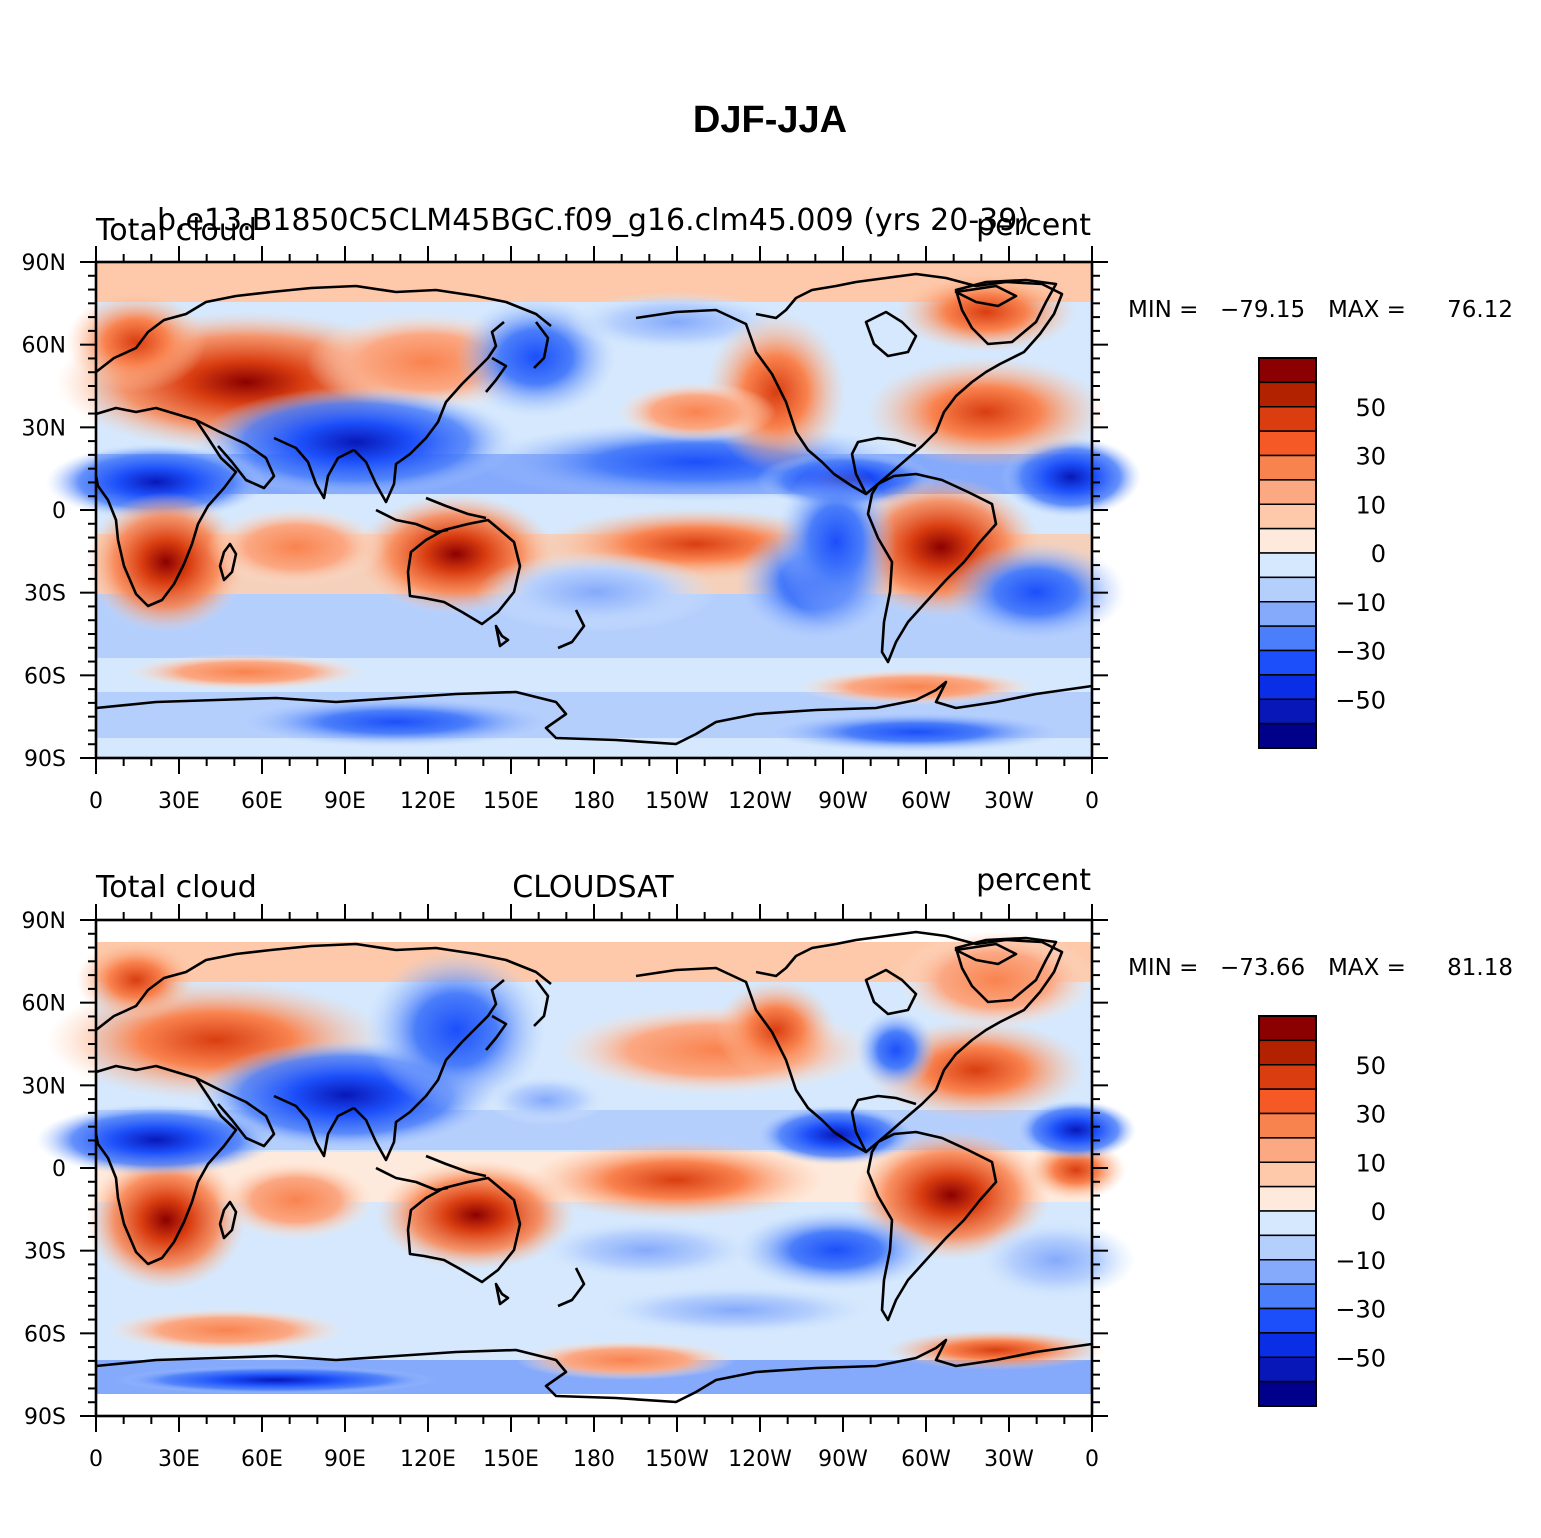  What do you see at coordinates (1370, 408) in the screenshot?
I see `colorbar-label: 50` at bounding box center [1370, 408].